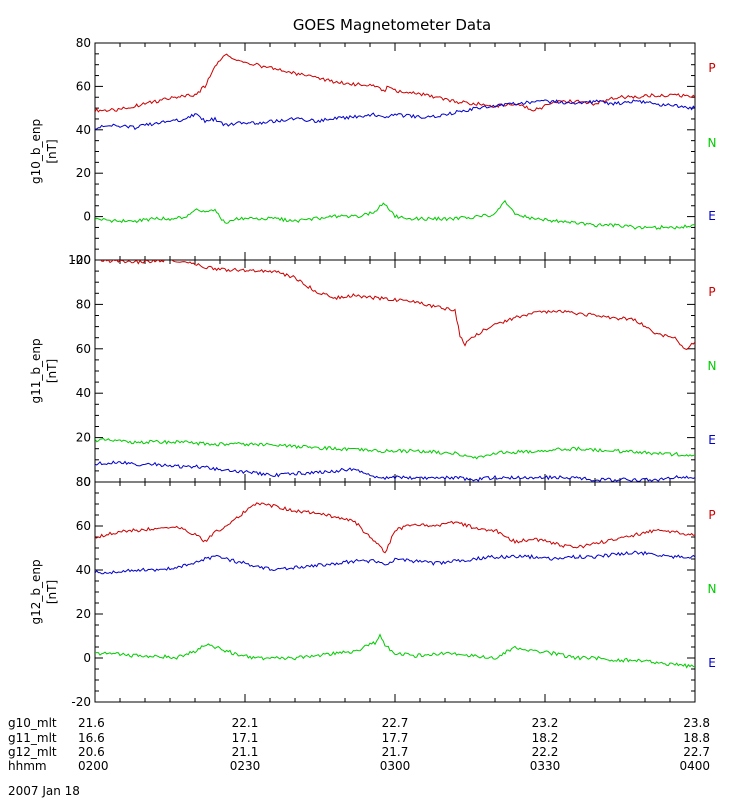  Describe the element at coordinates (91, 738) in the screenshot. I see `footer-value: 16.6` at that location.